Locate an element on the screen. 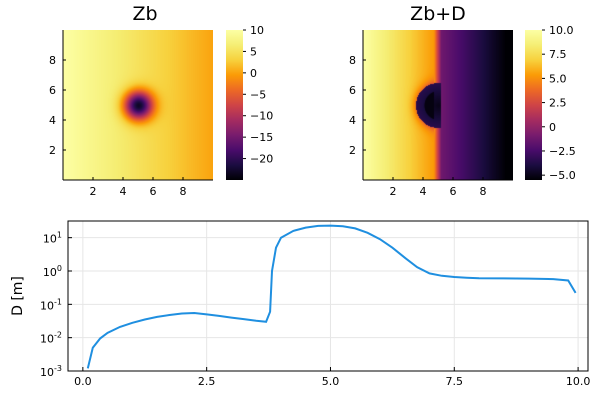 This screenshot has height=400, width=600. x-tick-label: 5.0 is located at coordinates (331, 381).